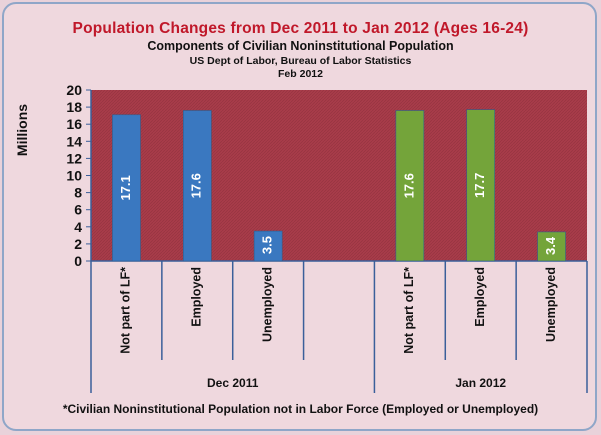 The width and height of the screenshot is (601, 435). What do you see at coordinates (233, 383) in the screenshot?
I see `group-label: Dec 2011` at bounding box center [233, 383].